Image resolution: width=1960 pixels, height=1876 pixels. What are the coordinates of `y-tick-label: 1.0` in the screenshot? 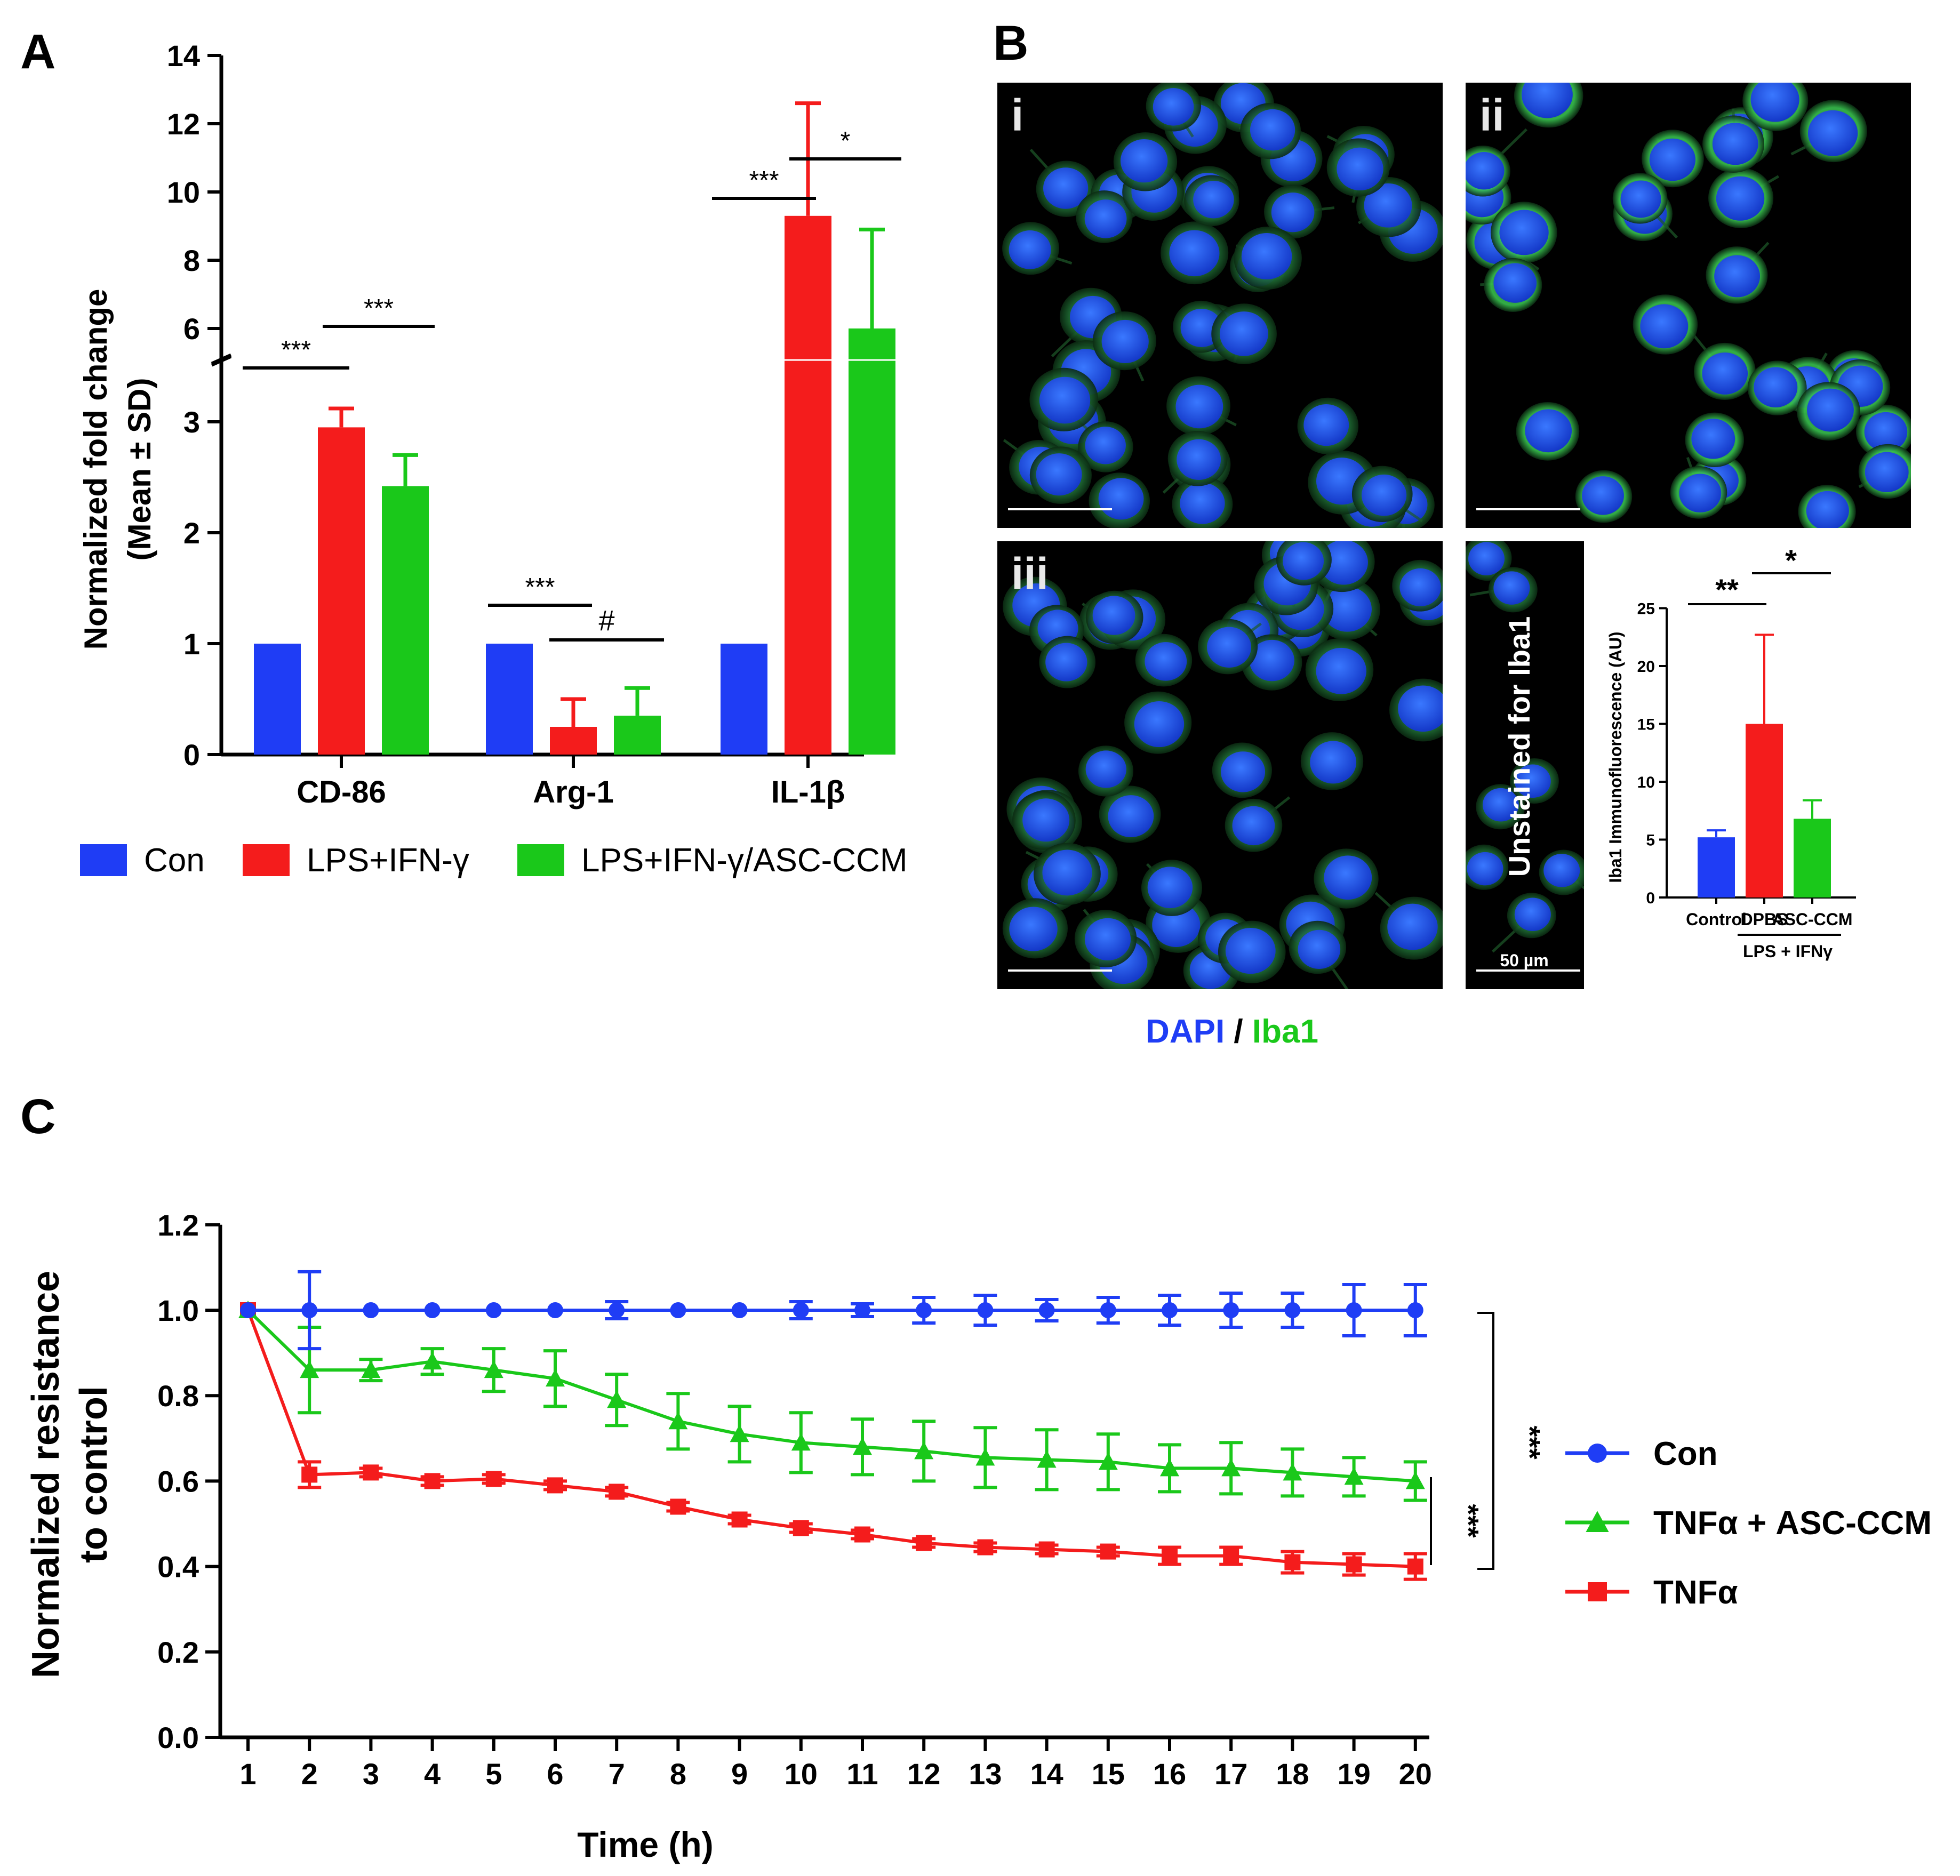 It's located at (178, 1310).